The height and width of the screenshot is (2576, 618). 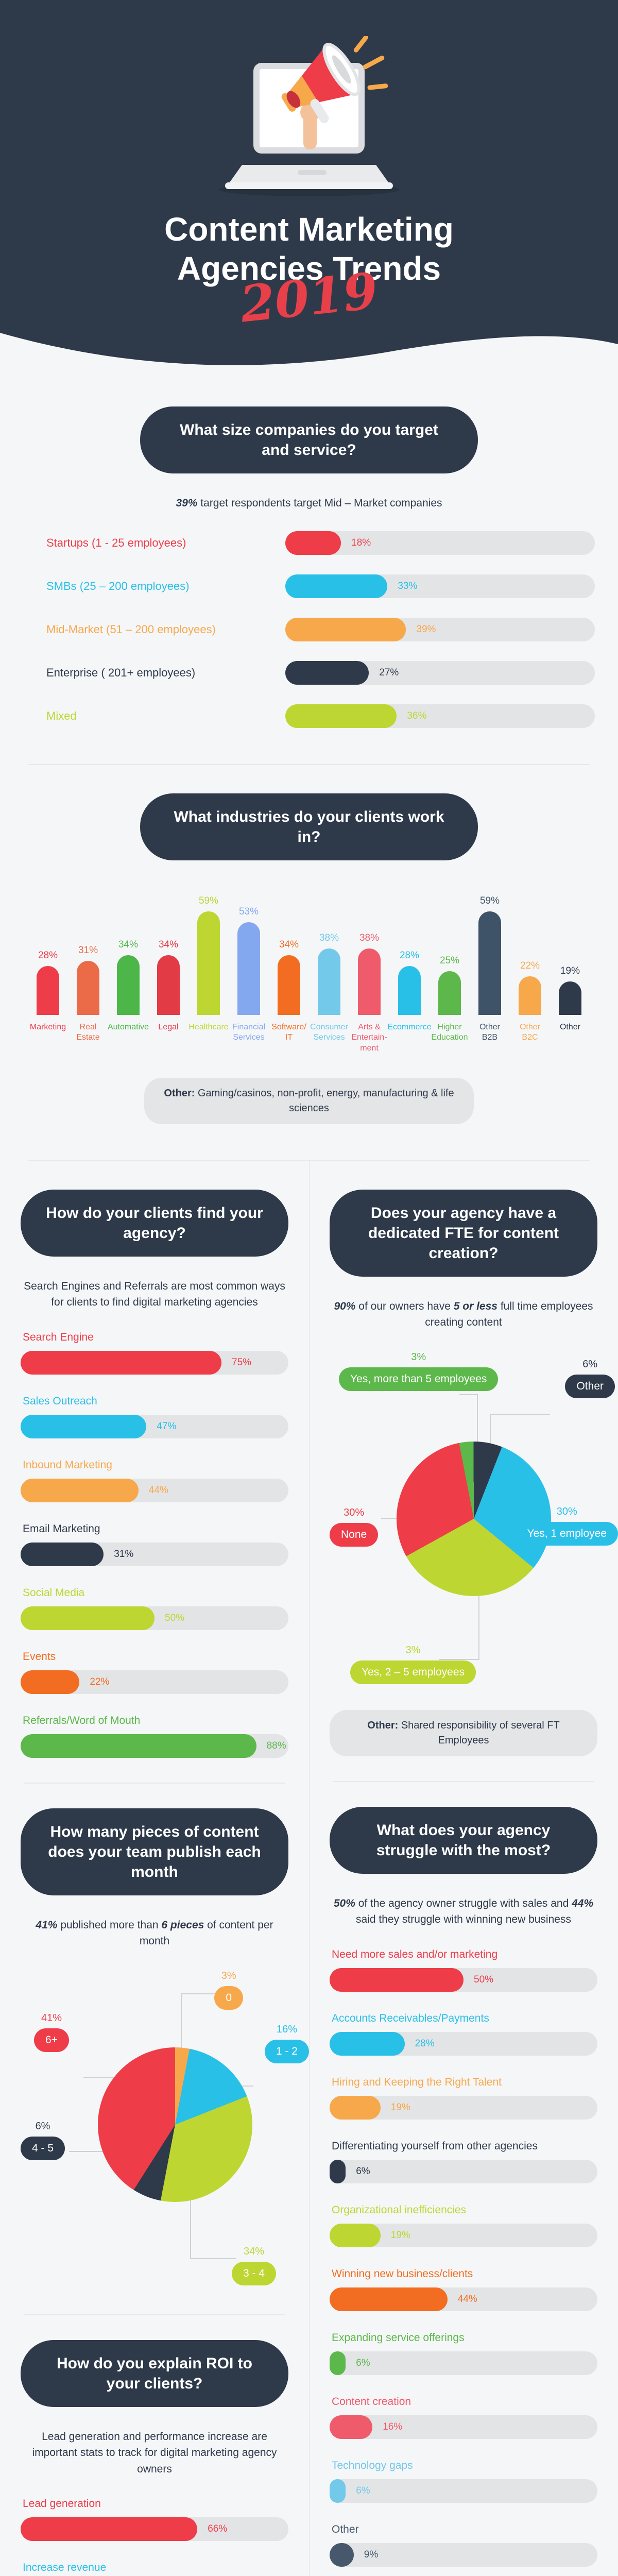 I want to click on bar-track: 6%, so click(x=463, y=2363).